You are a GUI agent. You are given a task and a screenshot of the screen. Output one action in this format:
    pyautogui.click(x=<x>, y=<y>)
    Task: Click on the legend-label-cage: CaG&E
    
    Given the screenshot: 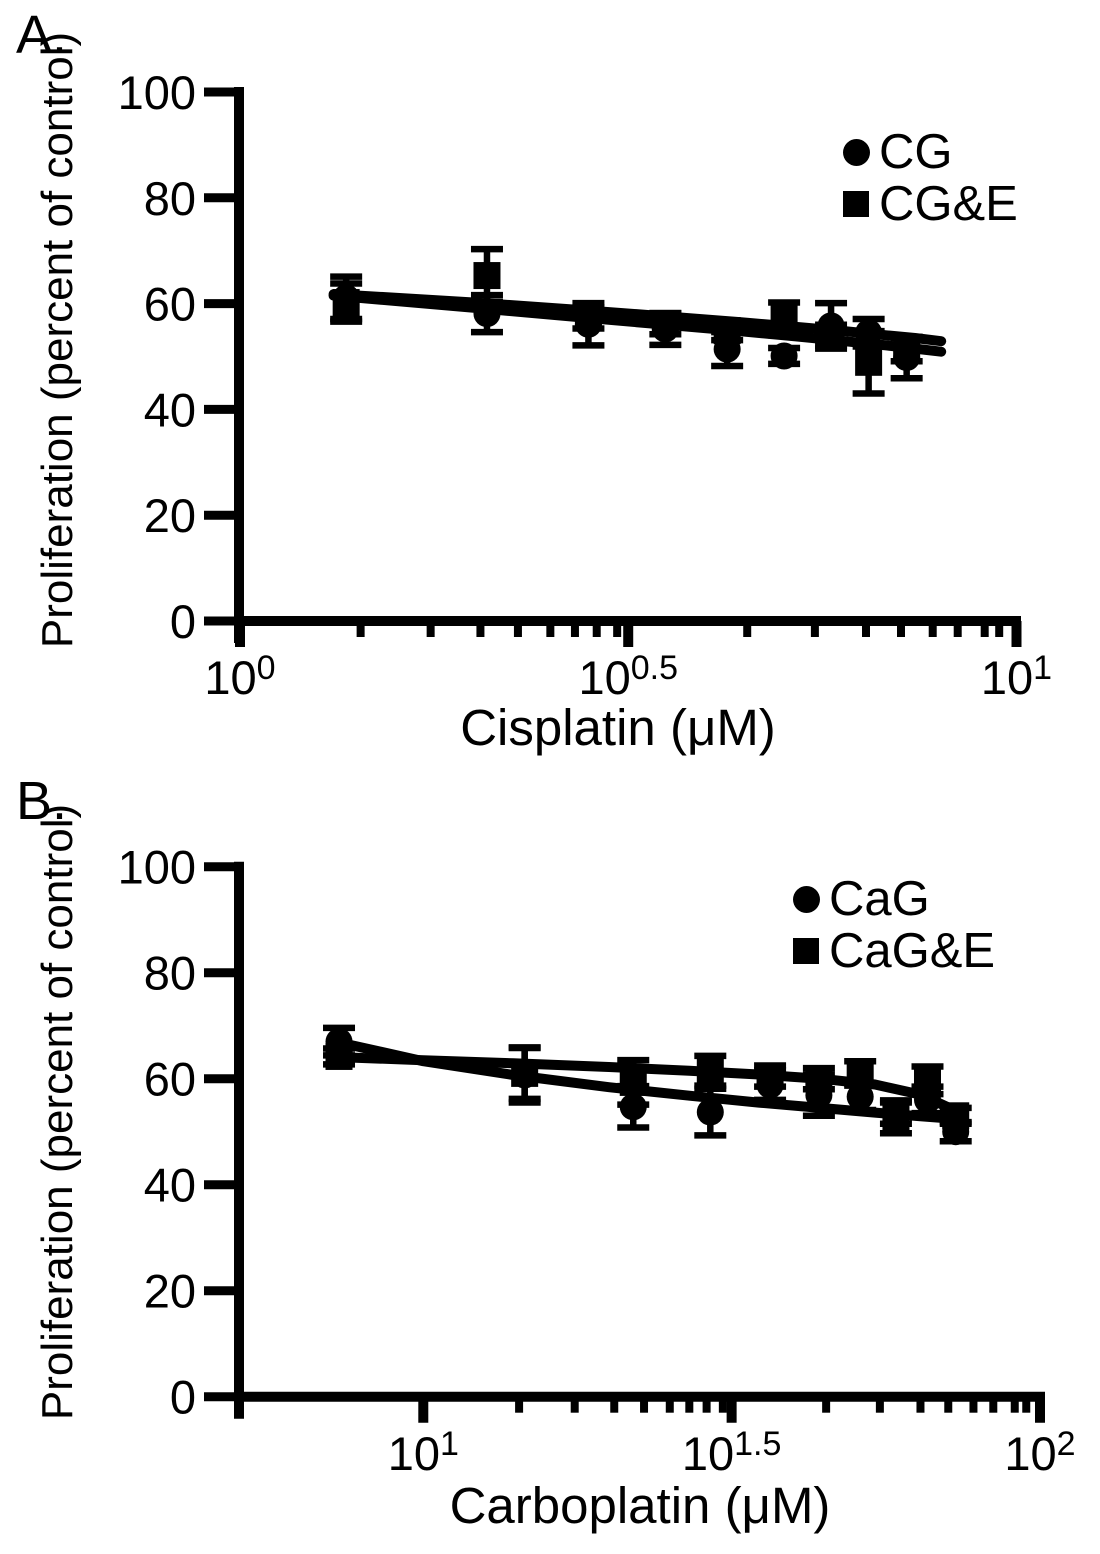 What is the action you would take?
    pyautogui.click(x=912, y=950)
    